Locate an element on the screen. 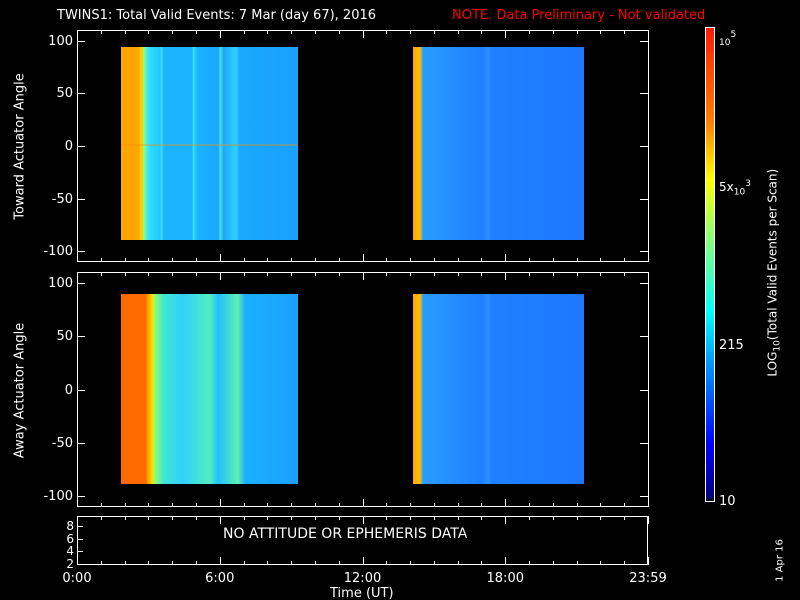 This screenshot has width=800, height=600. x-axis-label: Time (UT) is located at coordinates (362, 593).